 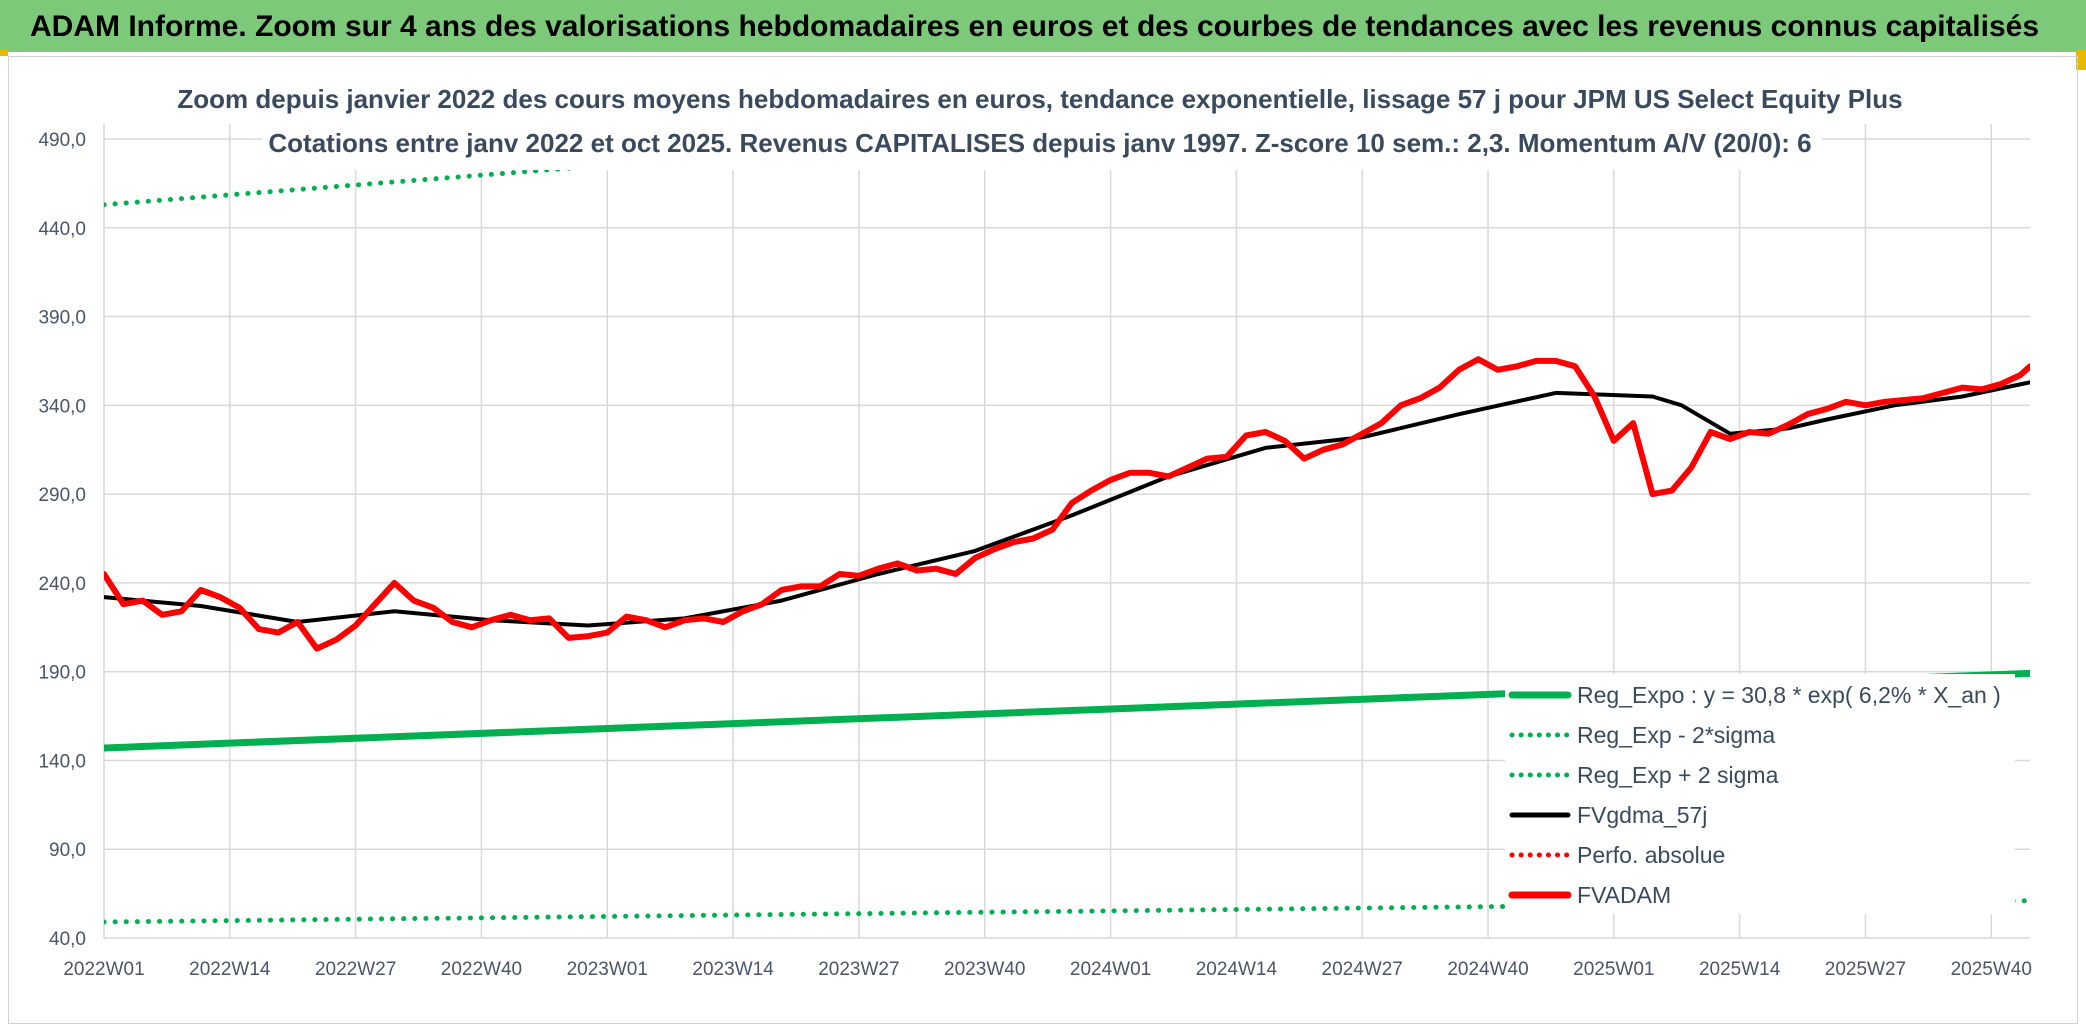 What do you see at coordinates (1624, 895) in the screenshot?
I see `legend-label: FVADAM` at bounding box center [1624, 895].